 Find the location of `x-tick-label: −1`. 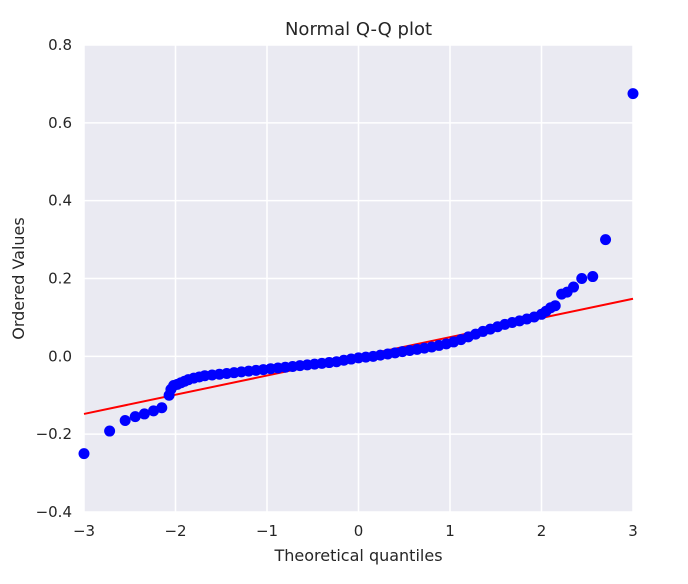

x-tick-label: −1 is located at coordinates (267, 531).